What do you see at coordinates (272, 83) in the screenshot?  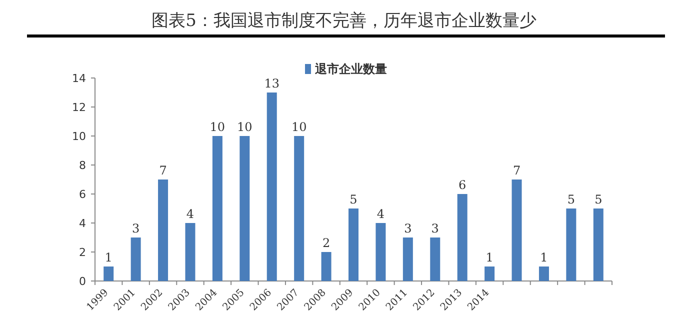 I see `data-label: 13` at bounding box center [272, 83].